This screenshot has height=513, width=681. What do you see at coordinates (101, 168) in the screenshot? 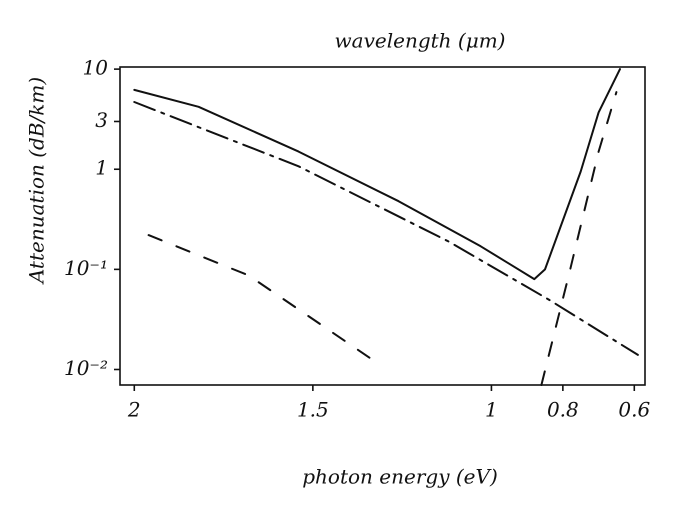
I see `y-tick-label: 1` at bounding box center [101, 168].